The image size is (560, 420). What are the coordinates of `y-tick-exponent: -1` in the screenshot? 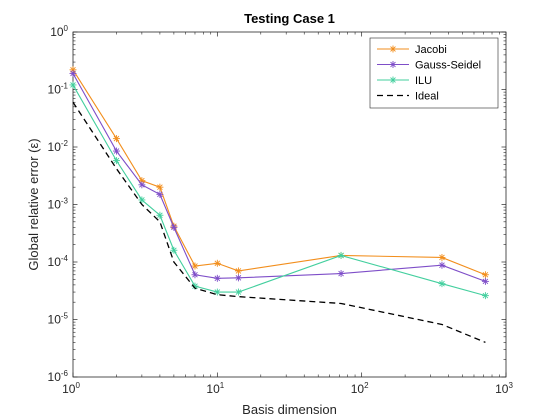 It's located at (65, 86).